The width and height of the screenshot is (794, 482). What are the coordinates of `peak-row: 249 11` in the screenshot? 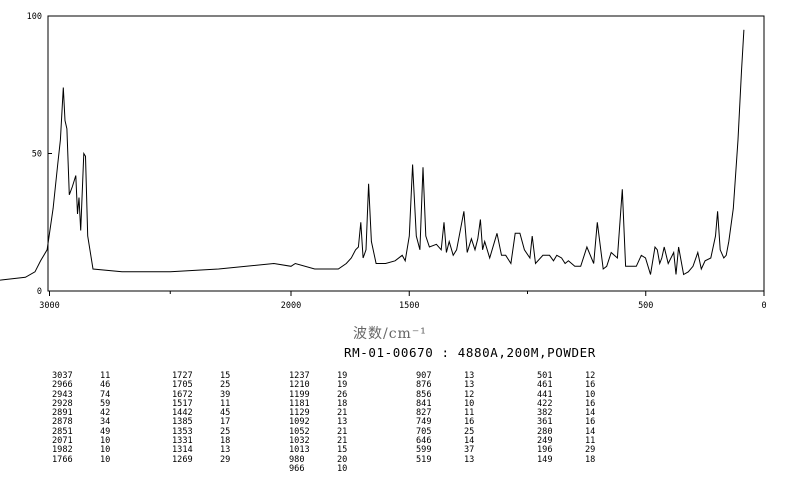 It's located at (566, 441).